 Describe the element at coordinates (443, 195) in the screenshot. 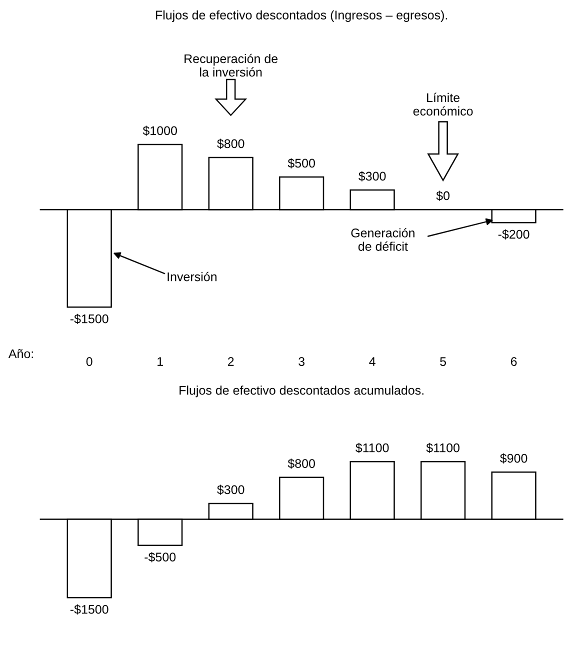

I see `data-label: $0` at that location.